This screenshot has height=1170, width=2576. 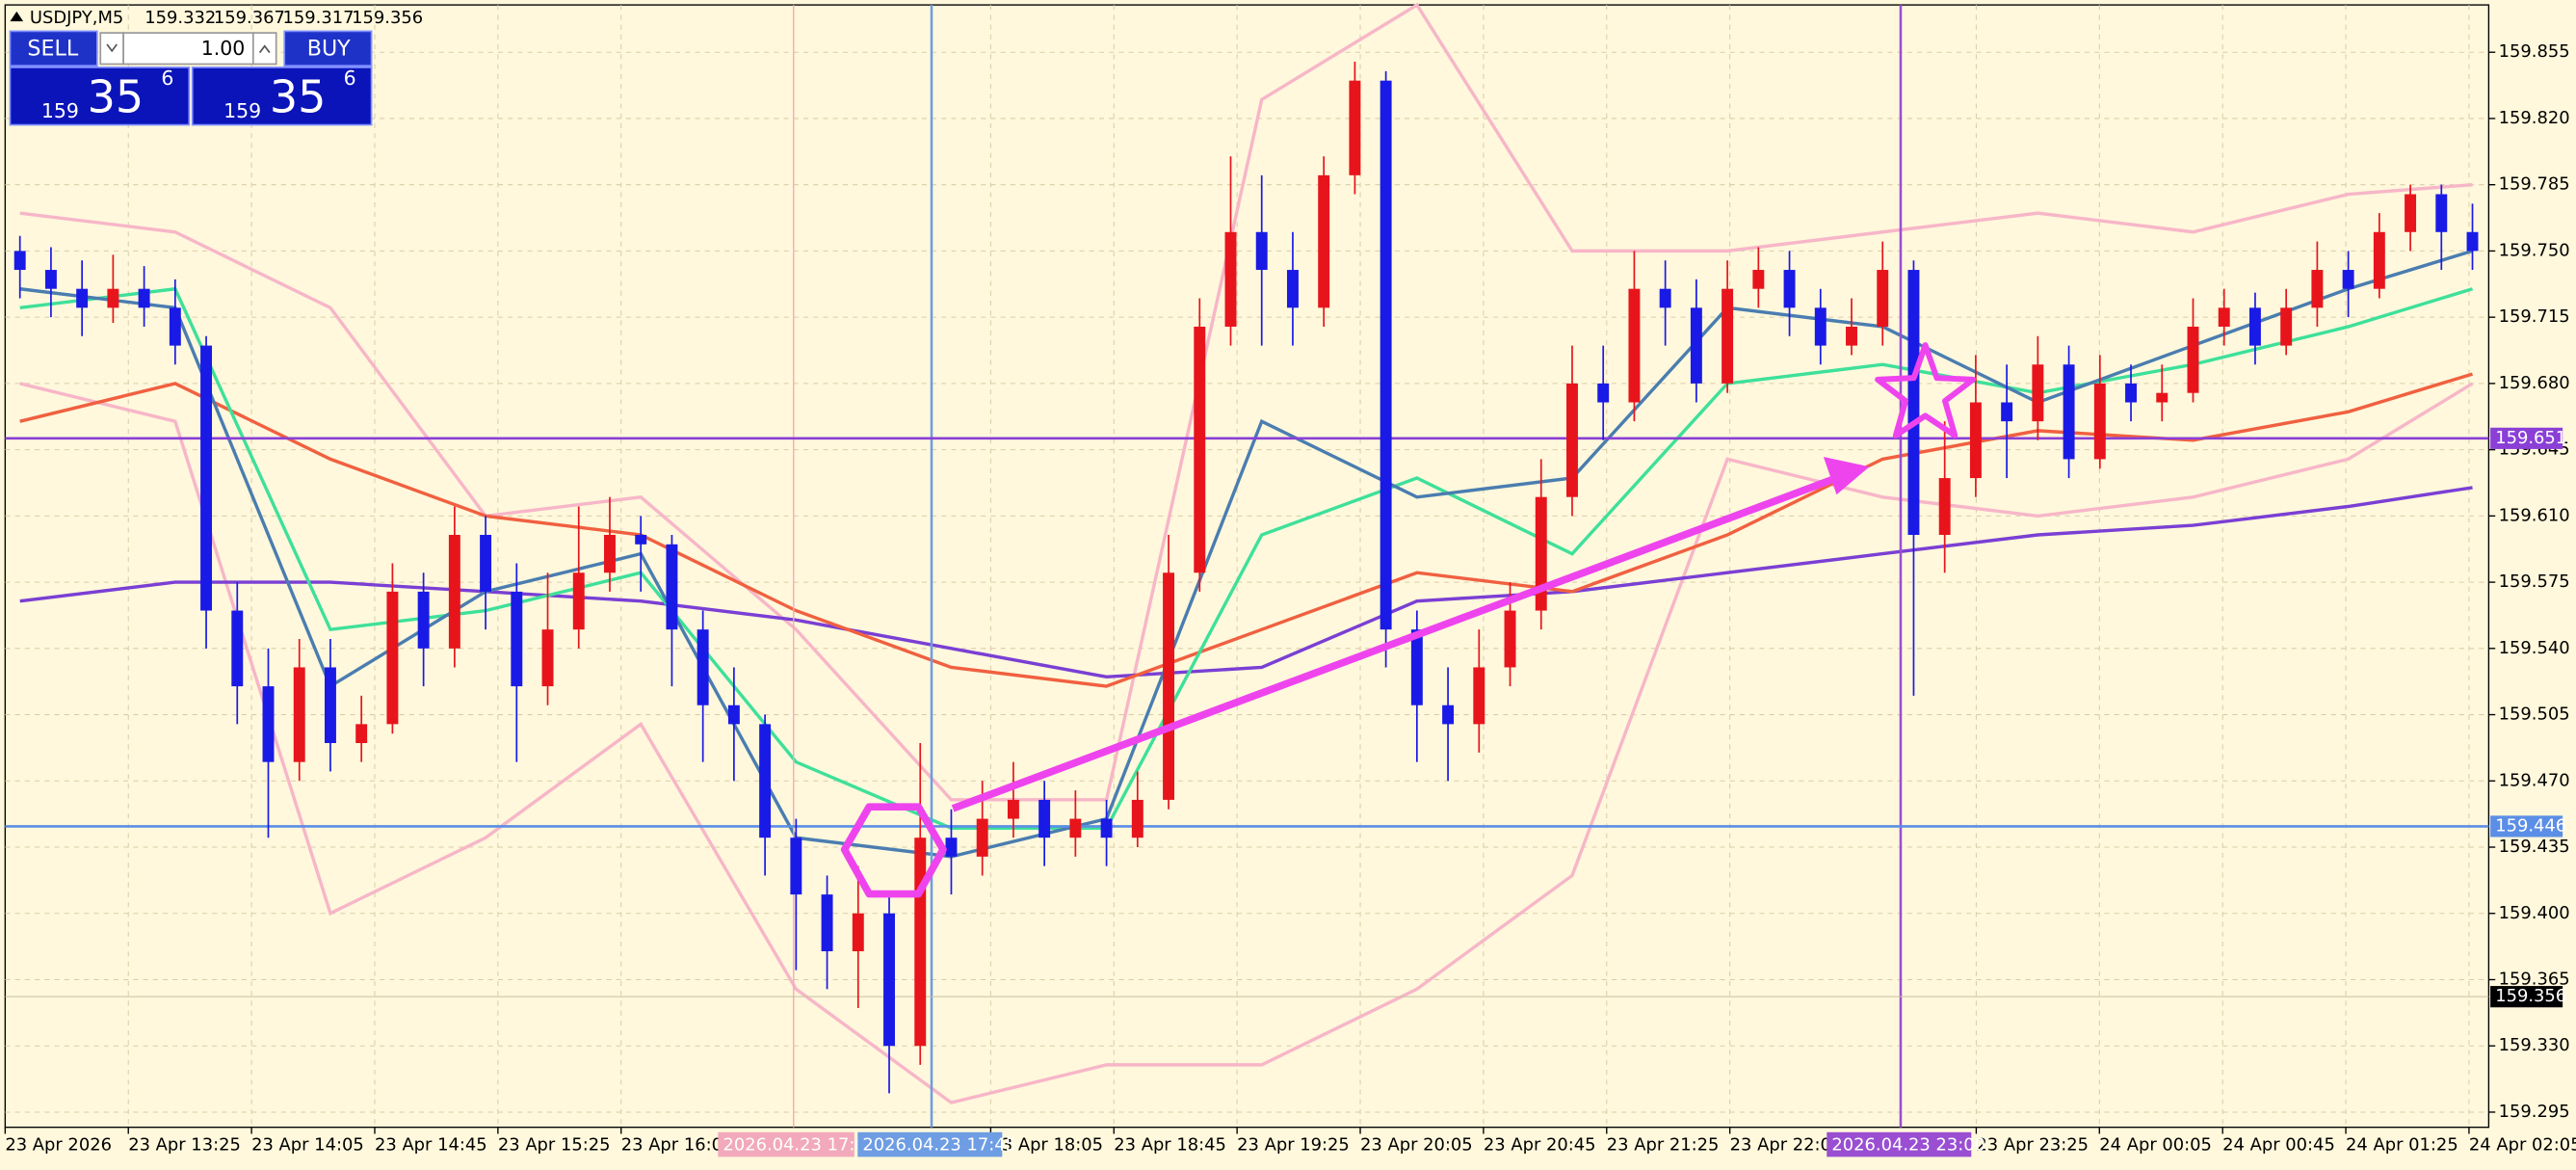 I want to click on ask-box, so click(x=282, y=96).